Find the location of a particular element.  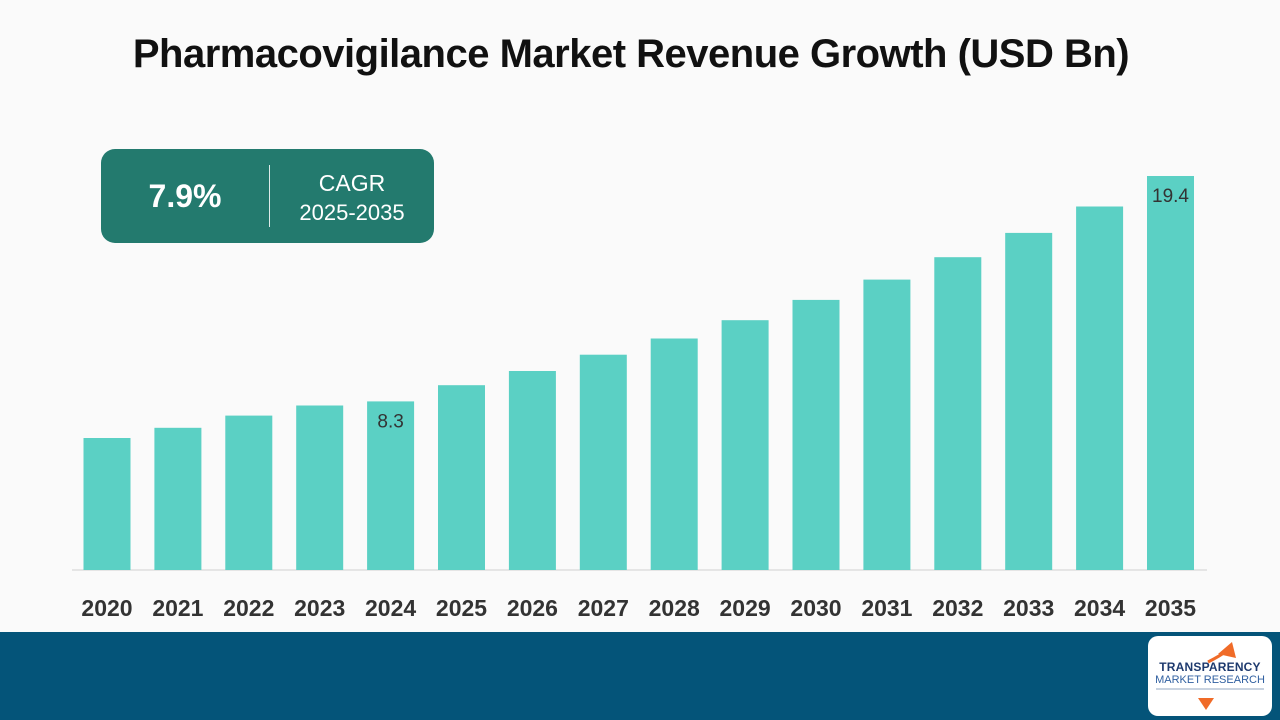

bar-2020 is located at coordinates (107, 504).